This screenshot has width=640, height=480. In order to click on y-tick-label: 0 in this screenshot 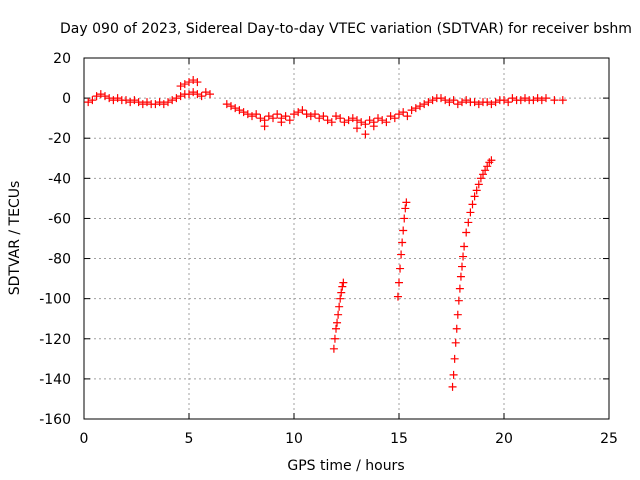, I will do `click(66, 99)`.